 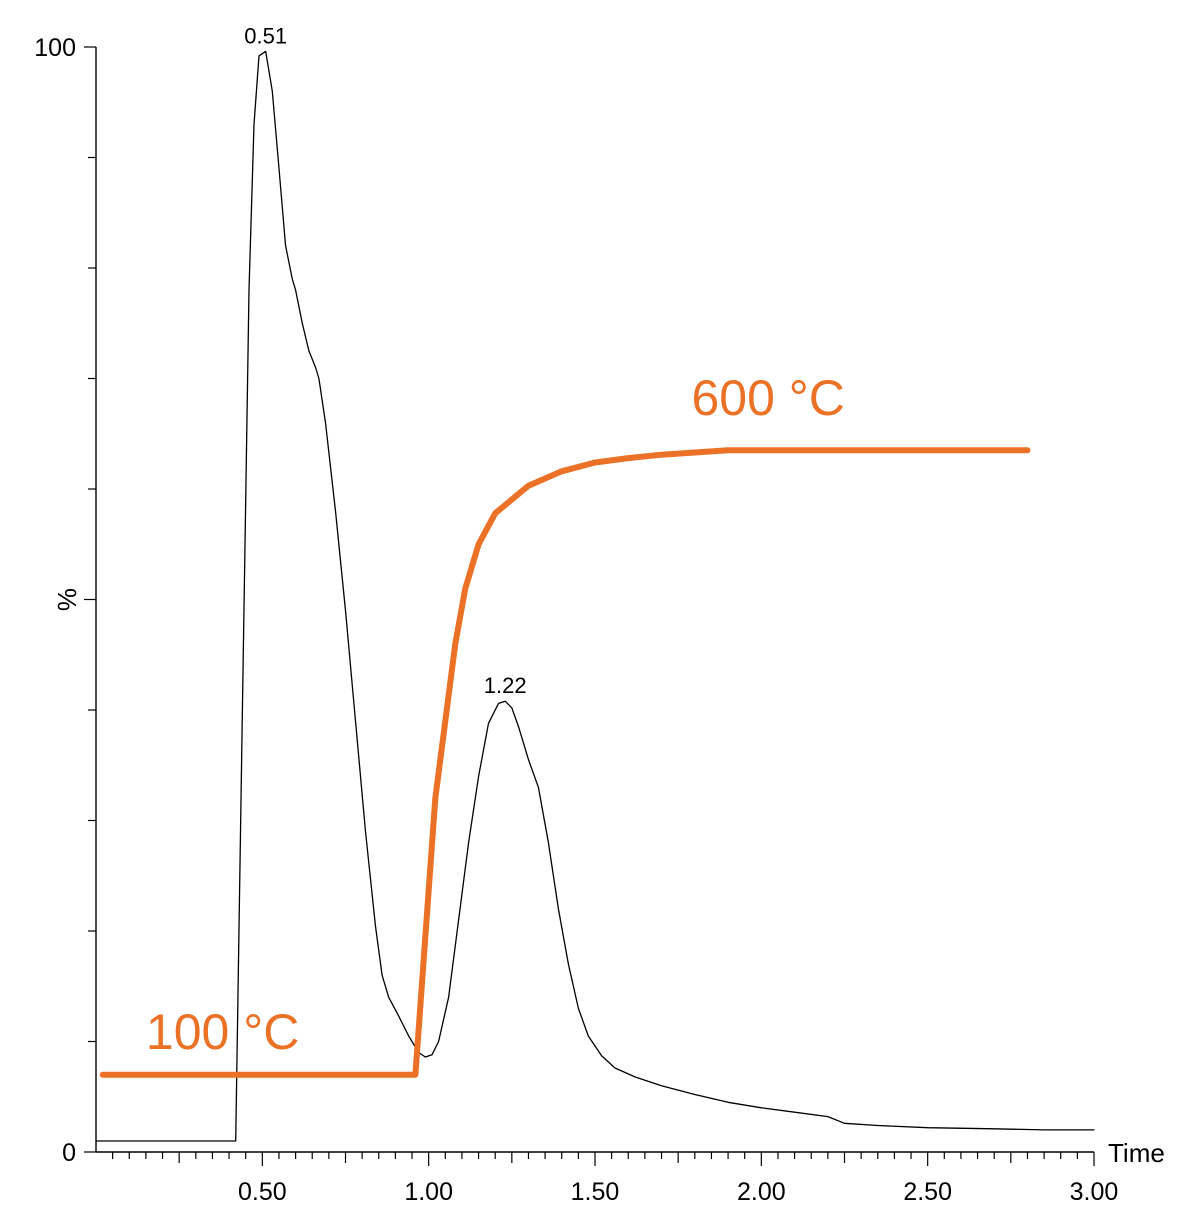 I want to click on x-axis-title: Time, so click(x=1136, y=1153).